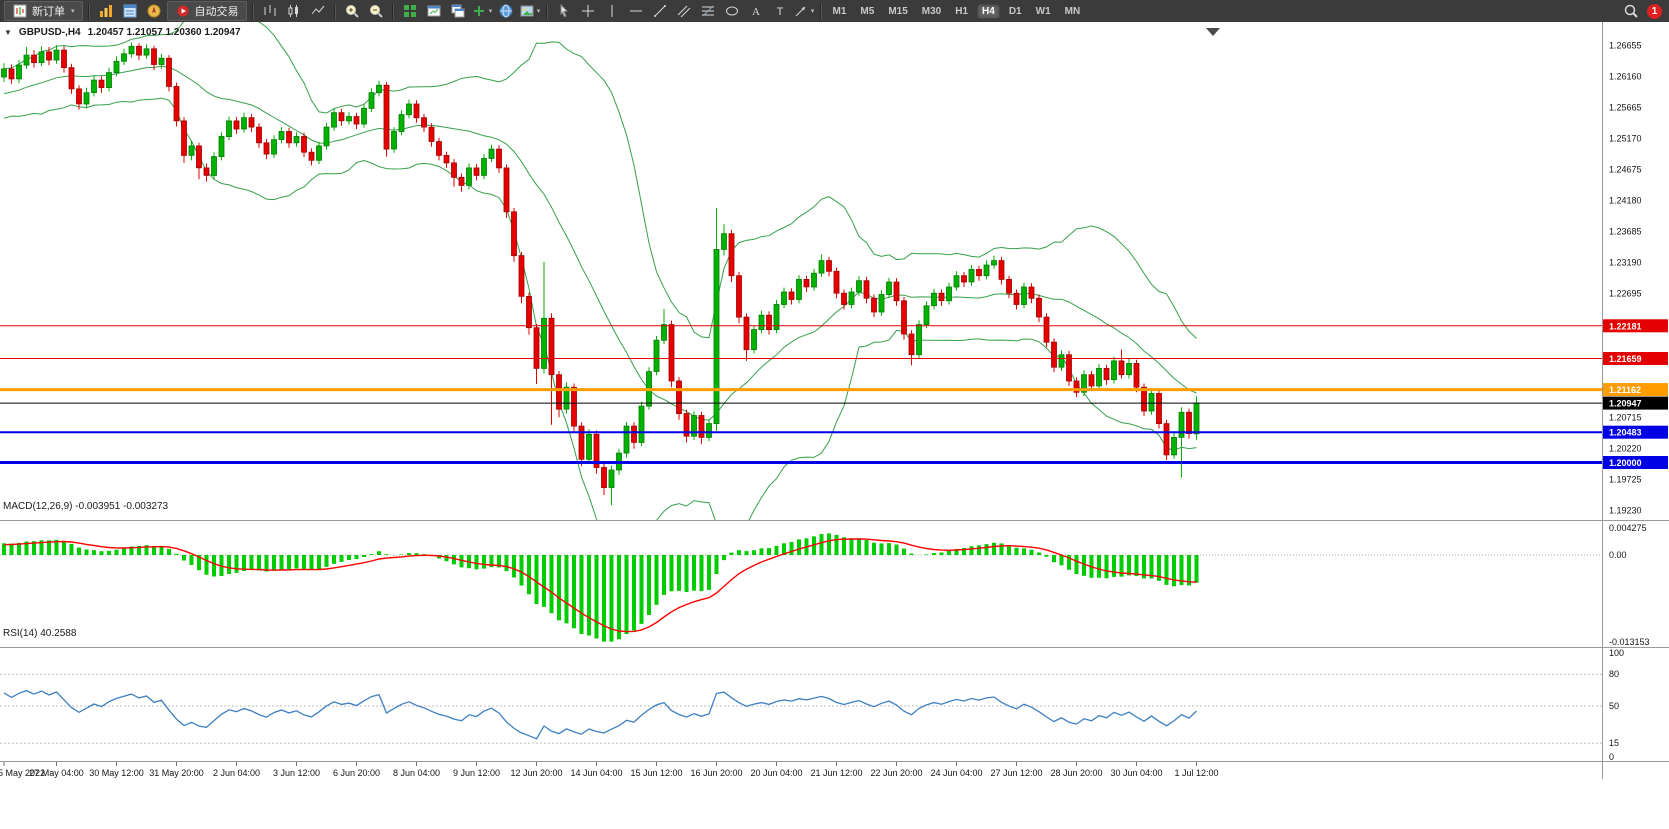  I want to click on new-order-button: 新订单 ▾, so click(43, 11).